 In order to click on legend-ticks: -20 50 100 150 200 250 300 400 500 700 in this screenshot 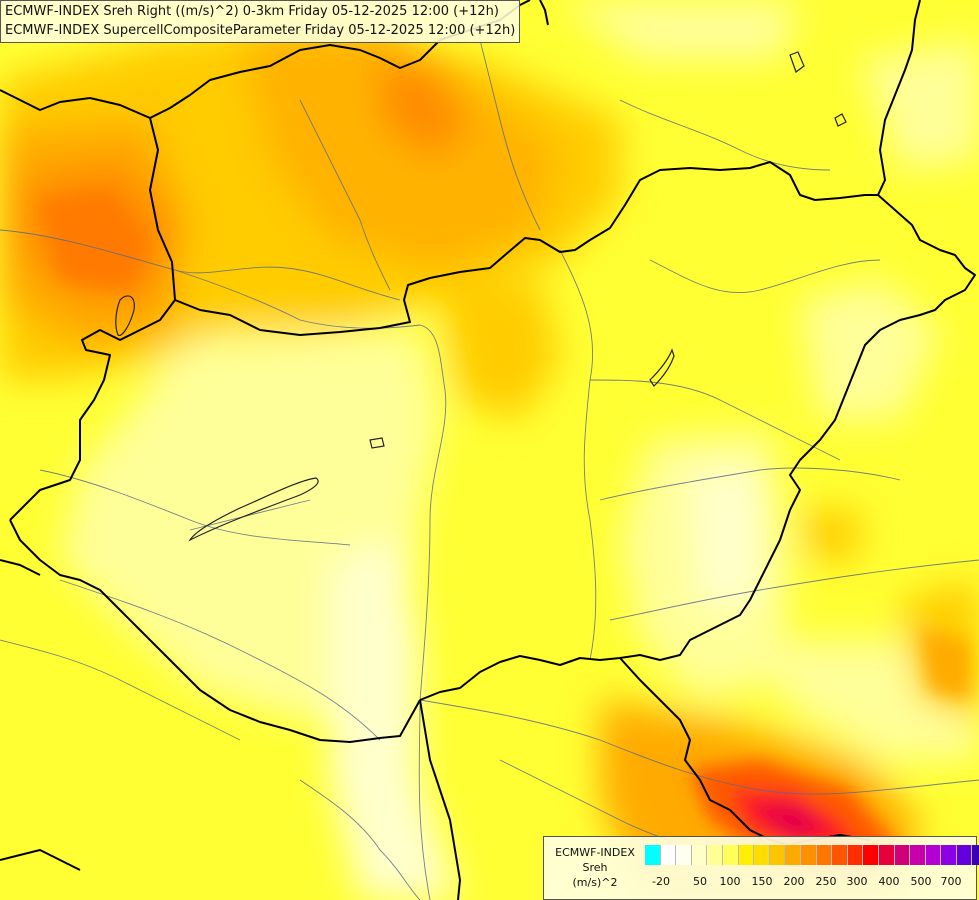, I will do `click(808, 883)`.